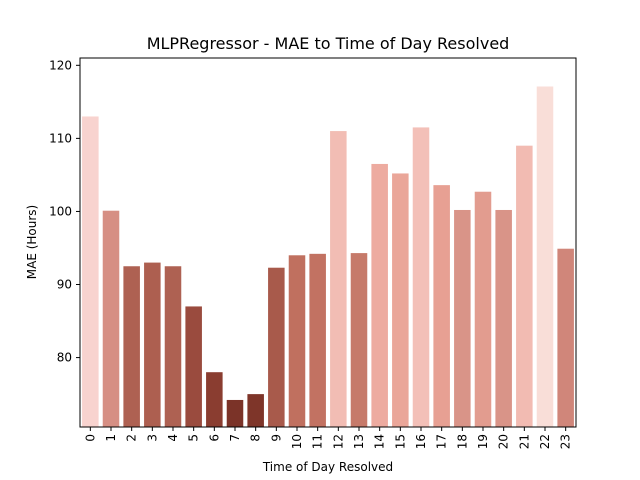 The width and height of the screenshot is (640, 480). What do you see at coordinates (64, 358) in the screenshot?
I see `y-tick-label: 80` at bounding box center [64, 358].